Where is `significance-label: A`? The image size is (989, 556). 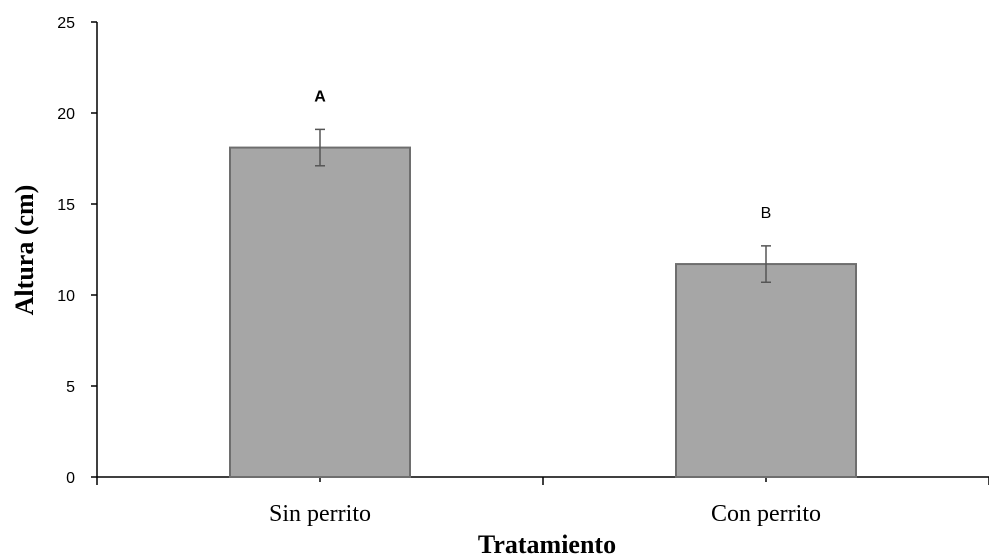
significance-label: A is located at coordinates (320, 96).